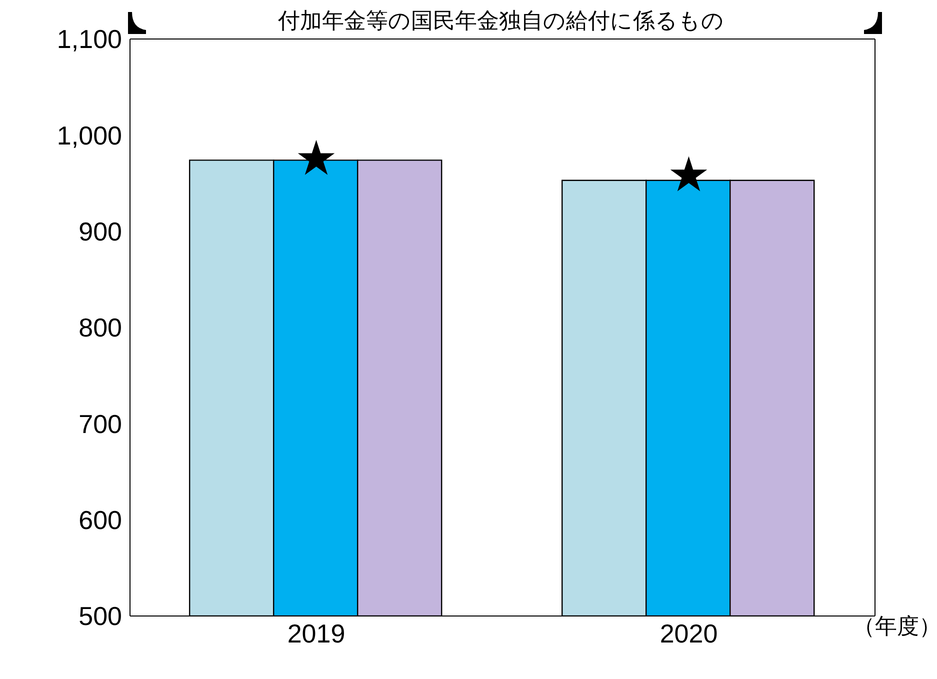 This screenshot has height=679, width=937. What do you see at coordinates (89, 39) in the screenshot?
I see `y-tick-label: 1,100` at bounding box center [89, 39].